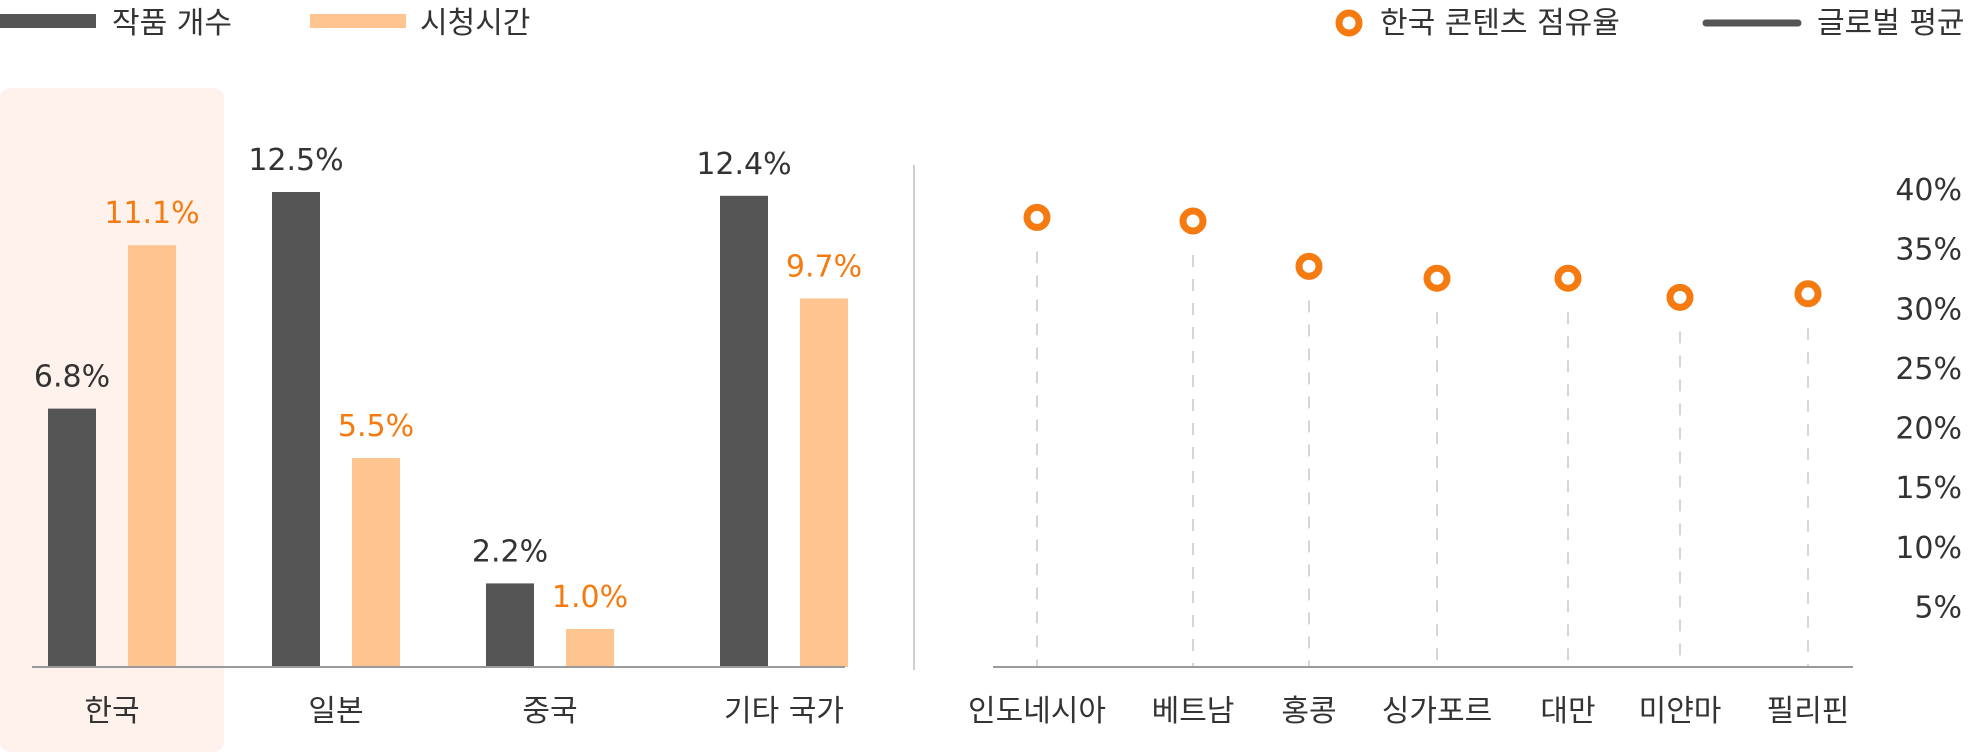 The height and width of the screenshot is (752, 1980). What do you see at coordinates (1349, 23) in the screenshot?
I see `legend-marker-korean-share` at bounding box center [1349, 23].